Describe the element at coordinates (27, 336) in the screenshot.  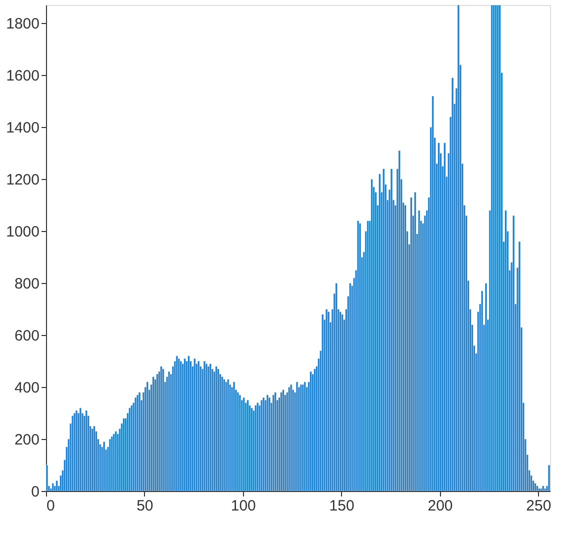
I see `y-tick-label: 600` at that location.